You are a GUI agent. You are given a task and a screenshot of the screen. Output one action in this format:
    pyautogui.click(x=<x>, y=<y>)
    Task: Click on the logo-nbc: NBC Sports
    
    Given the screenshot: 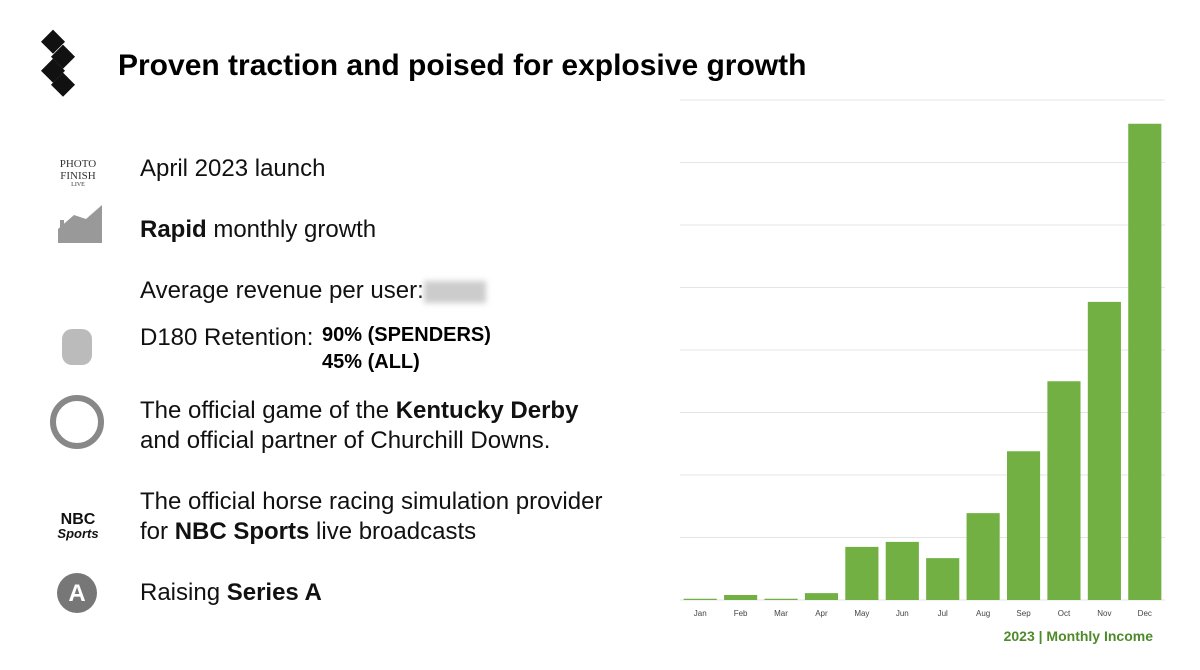 What is the action you would take?
    pyautogui.click(x=78, y=526)
    